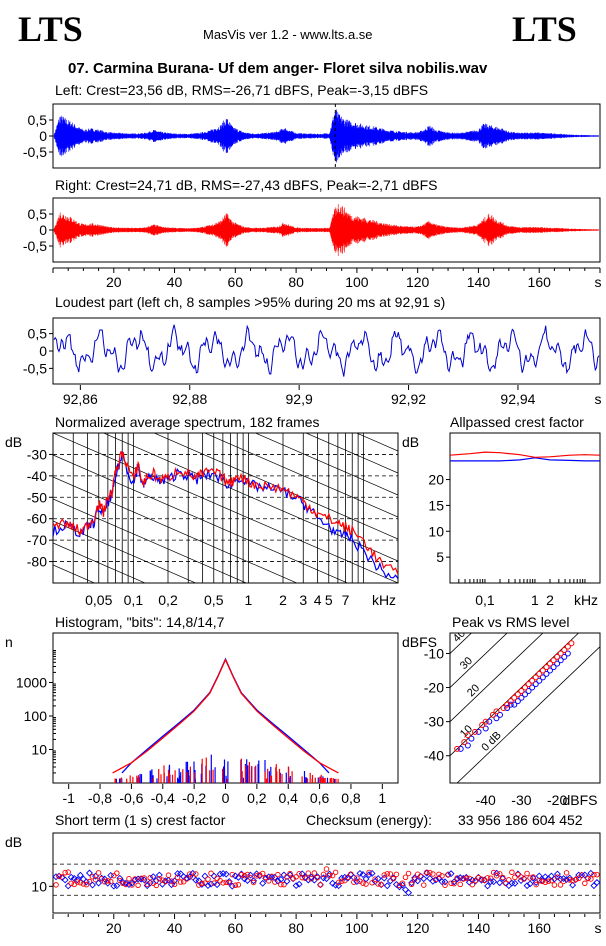  Describe the element at coordinates (320, 798) in the screenshot. I see `histogram-xtick-label: 0,6` at that location.